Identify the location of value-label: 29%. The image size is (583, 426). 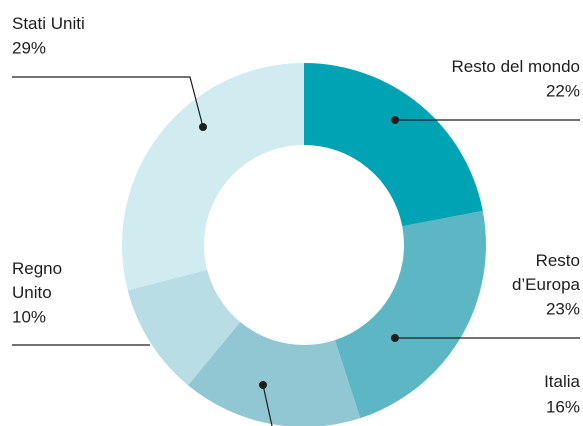
(29, 47).